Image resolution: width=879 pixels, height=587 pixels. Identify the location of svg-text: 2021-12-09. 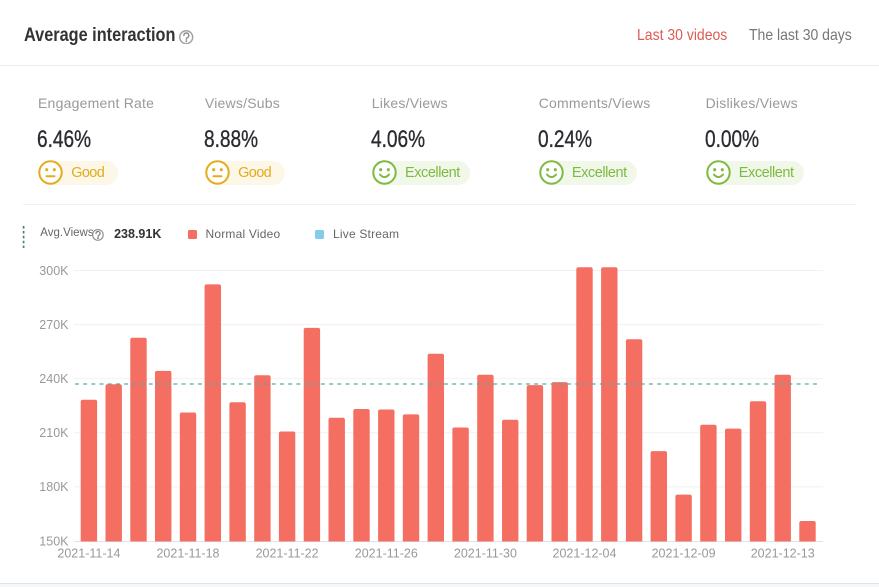
(684, 554).